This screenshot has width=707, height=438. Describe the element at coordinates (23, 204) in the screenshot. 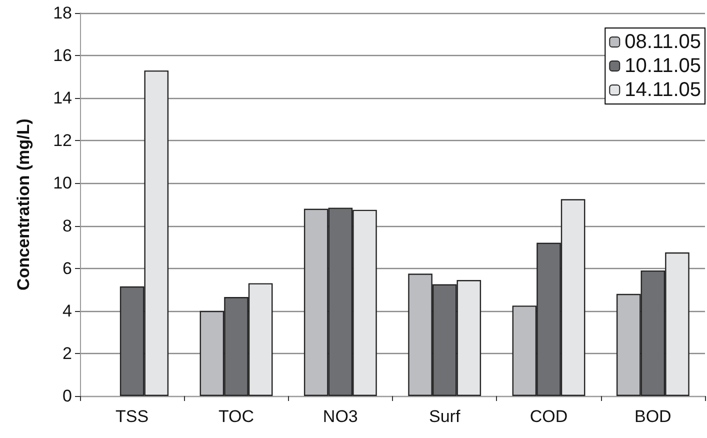

I see `y-axis-title: Concentration (mg/L)` at that location.